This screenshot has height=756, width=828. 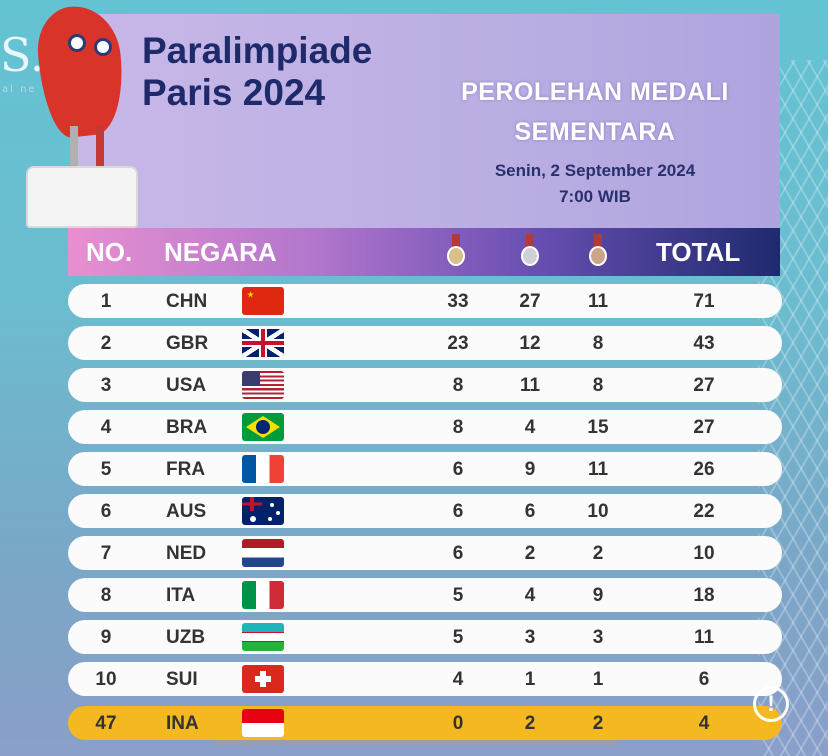 What do you see at coordinates (263, 343) in the screenshot?
I see `uk-flag-icon` at bounding box center [263, 343].